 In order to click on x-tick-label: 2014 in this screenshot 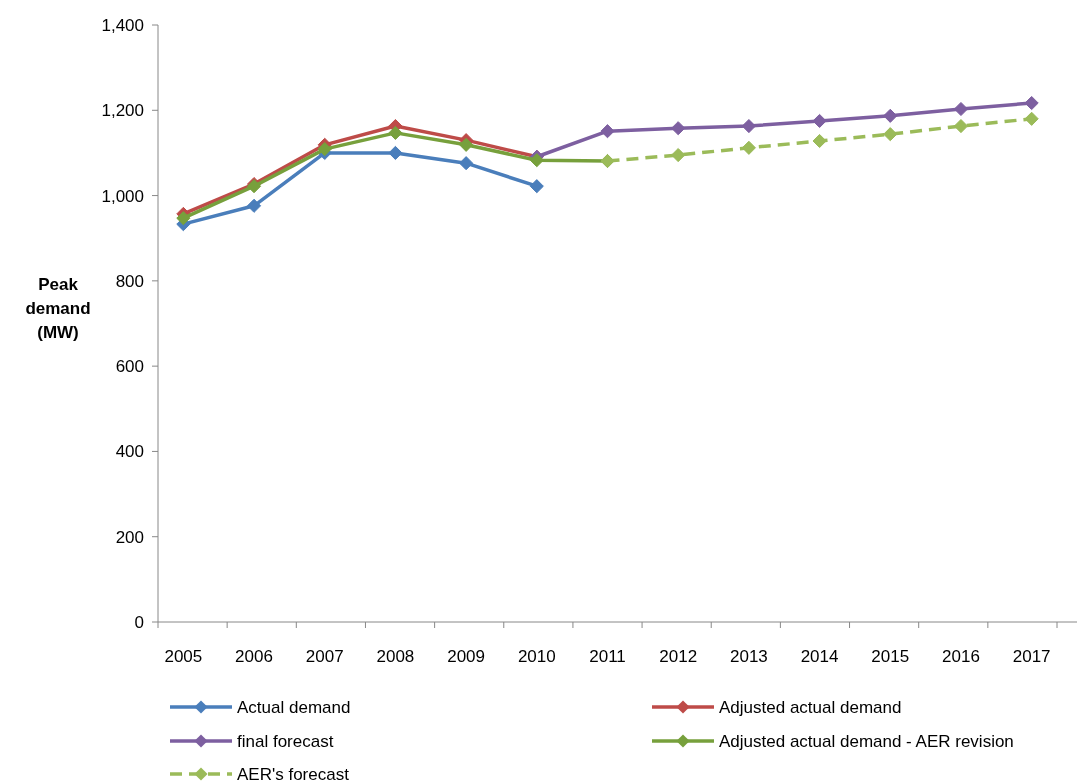, I will do `click(819, 656)`.